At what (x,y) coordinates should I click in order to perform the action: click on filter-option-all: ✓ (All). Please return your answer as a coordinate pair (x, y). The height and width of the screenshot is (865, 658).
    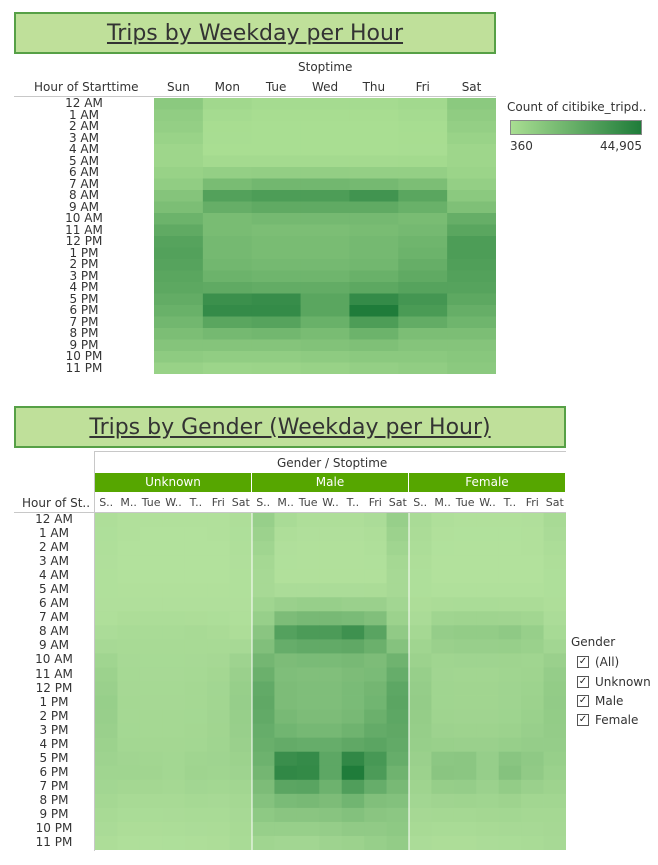
    Looking at the image, I should click on (598, 662).